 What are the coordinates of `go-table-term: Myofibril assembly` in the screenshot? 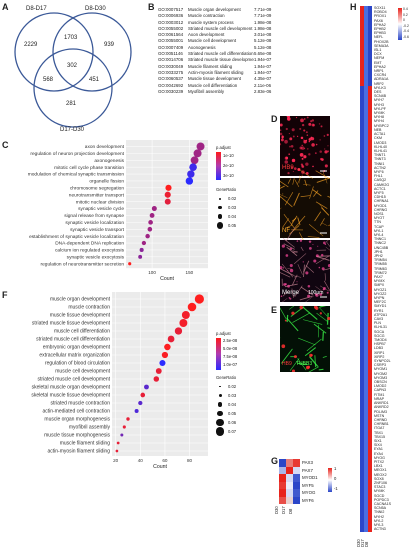 It's located at (206, 91).